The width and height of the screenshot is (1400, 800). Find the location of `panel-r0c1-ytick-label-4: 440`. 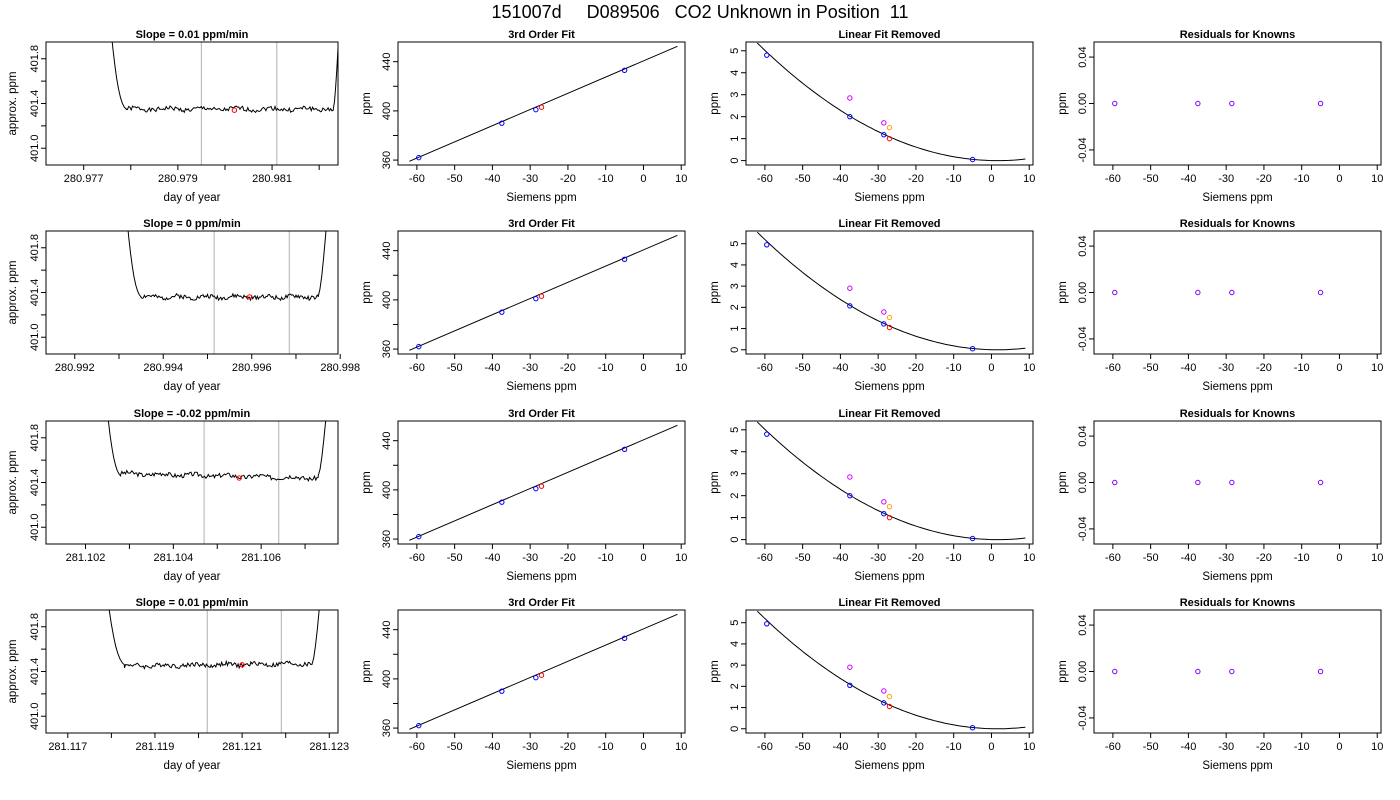

panel-r0c1-ytick-label-4: 440 is located at coordinates (387, 62).